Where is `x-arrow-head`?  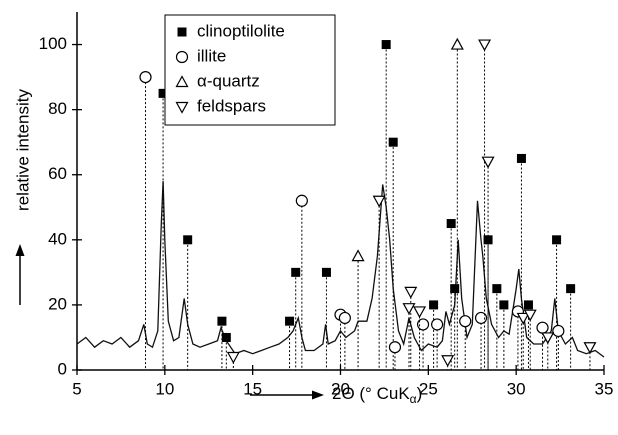 x-arrow-head is located at coordinates (318, 395).